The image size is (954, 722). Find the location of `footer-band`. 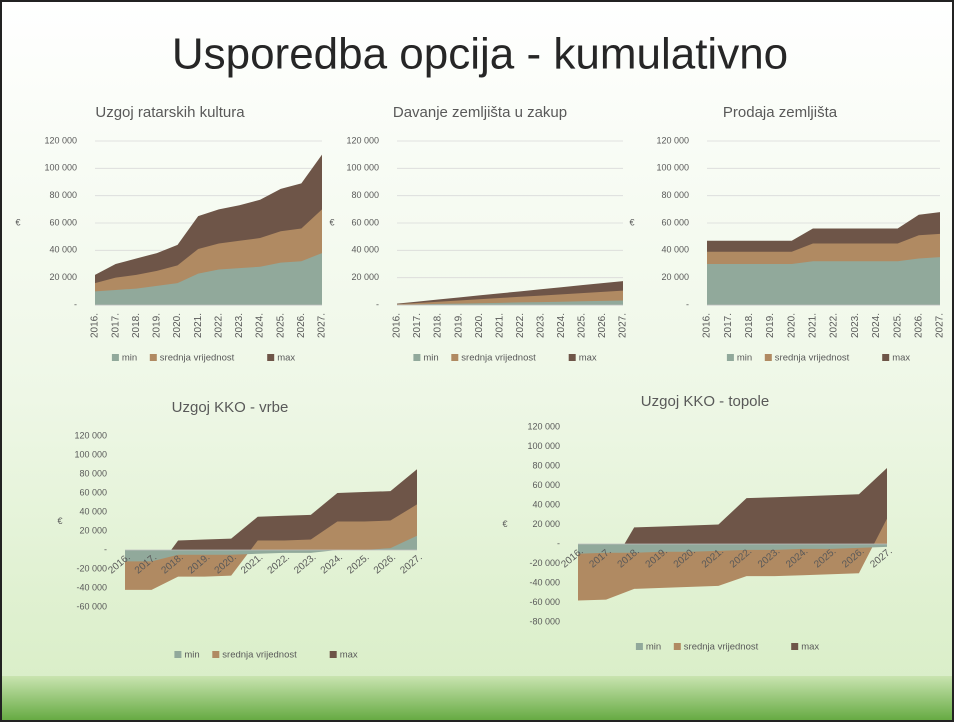

footer-band is located at coordinates (477, 699).